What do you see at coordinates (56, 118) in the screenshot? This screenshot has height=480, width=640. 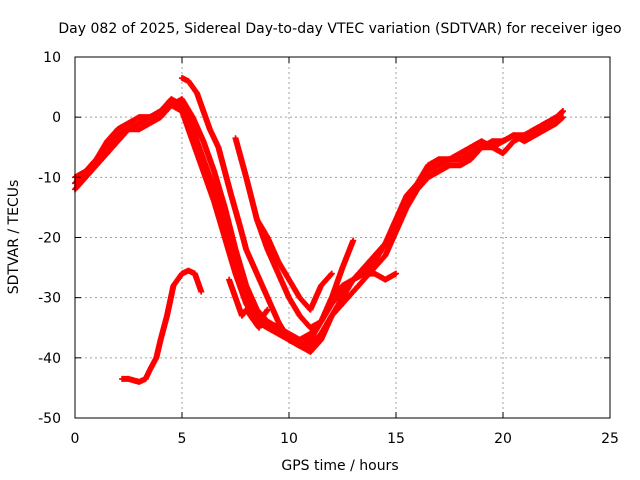 I see `y-tick-label: 0` at bounding box center [56, 118].